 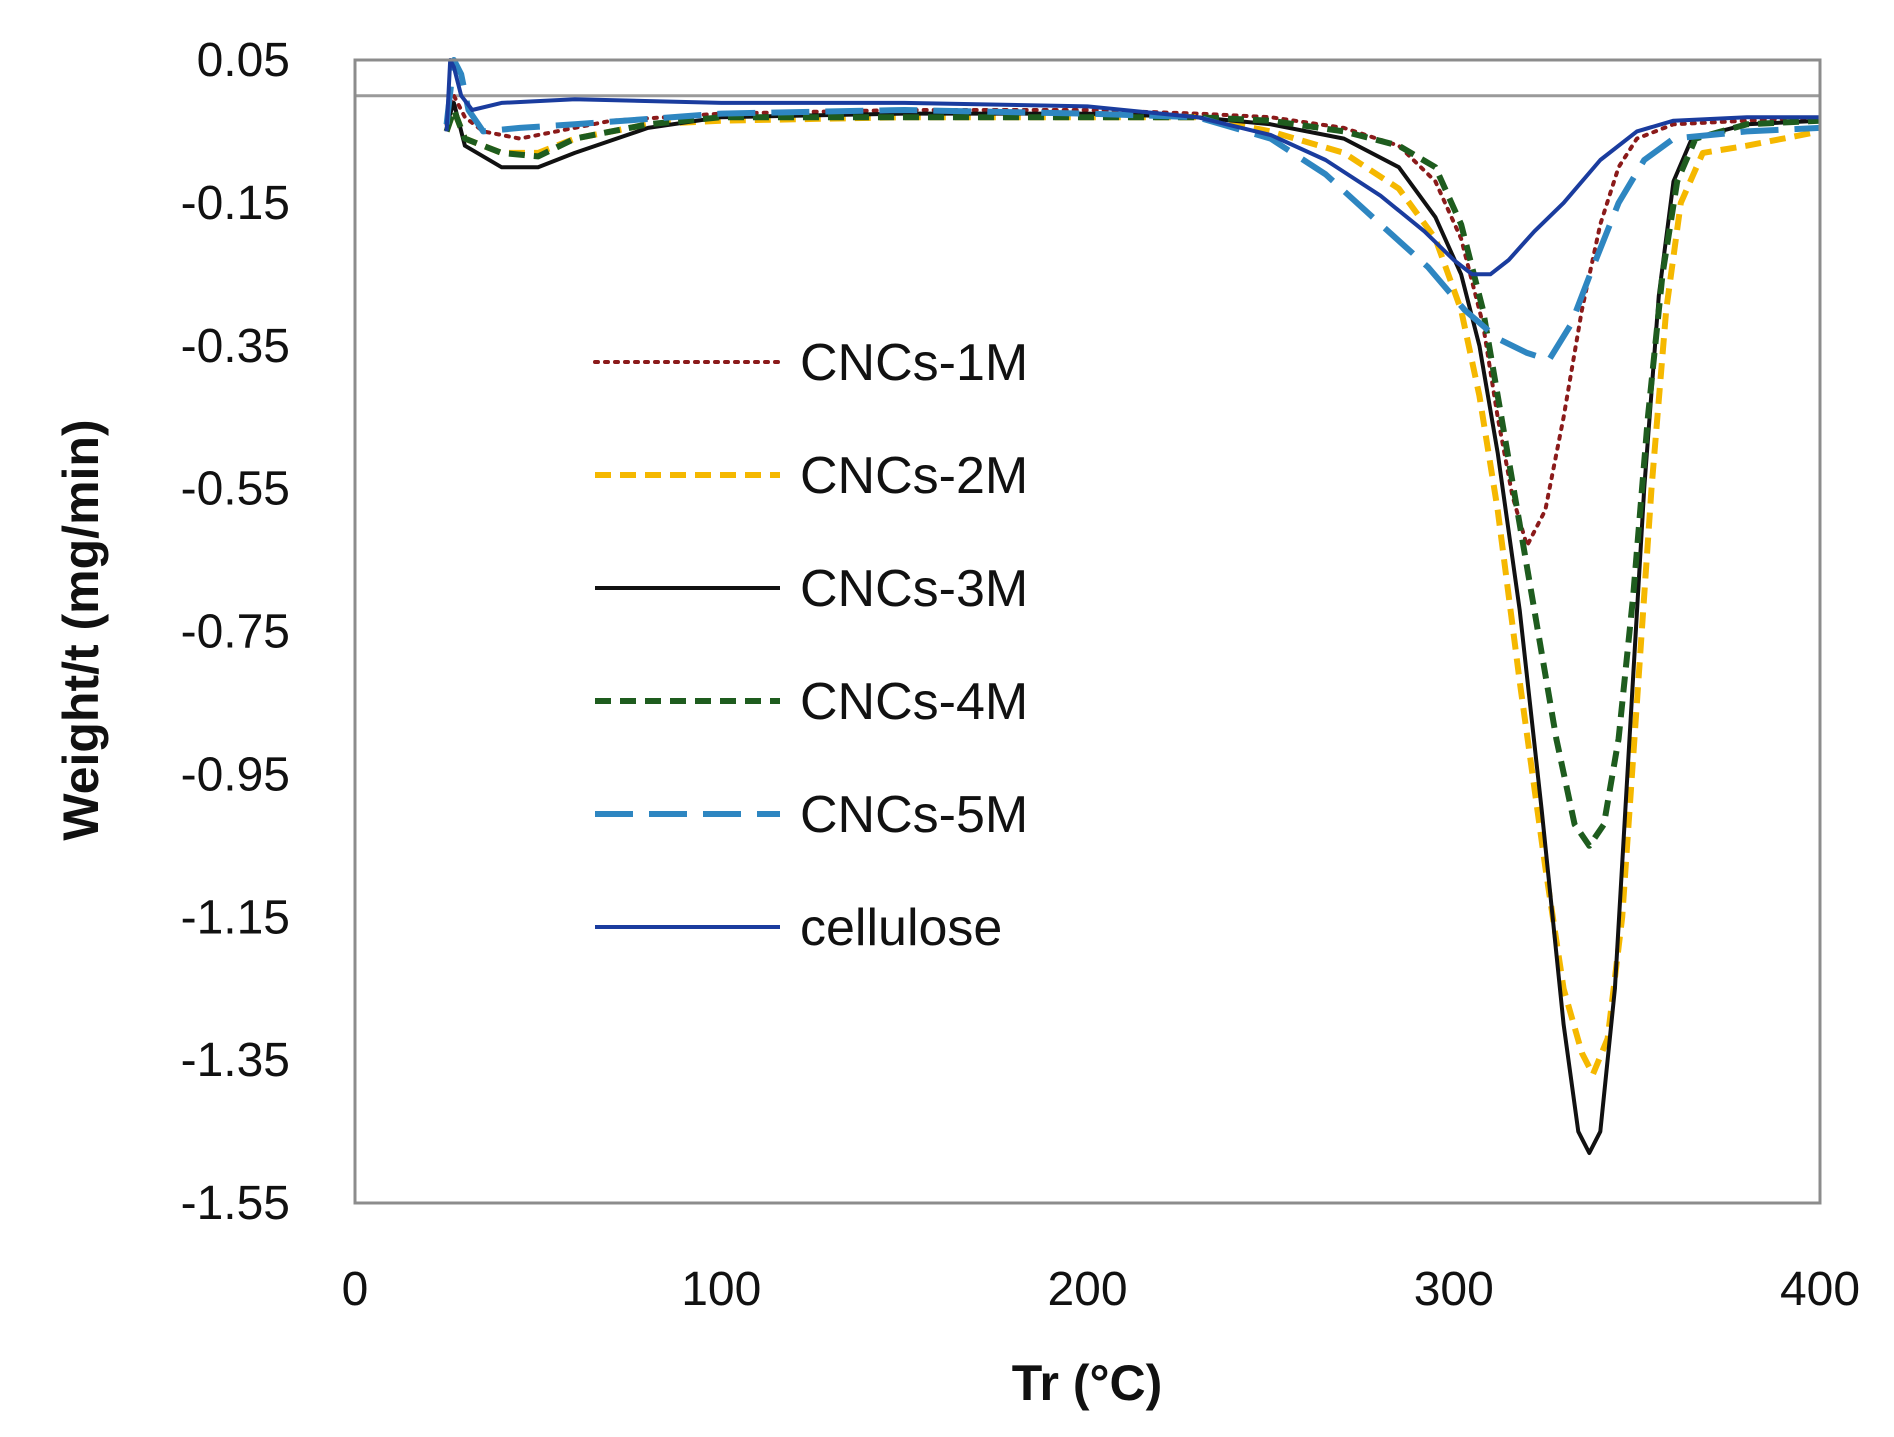 I want to click on series-line-cellulose, so click(x=1132, y=167).